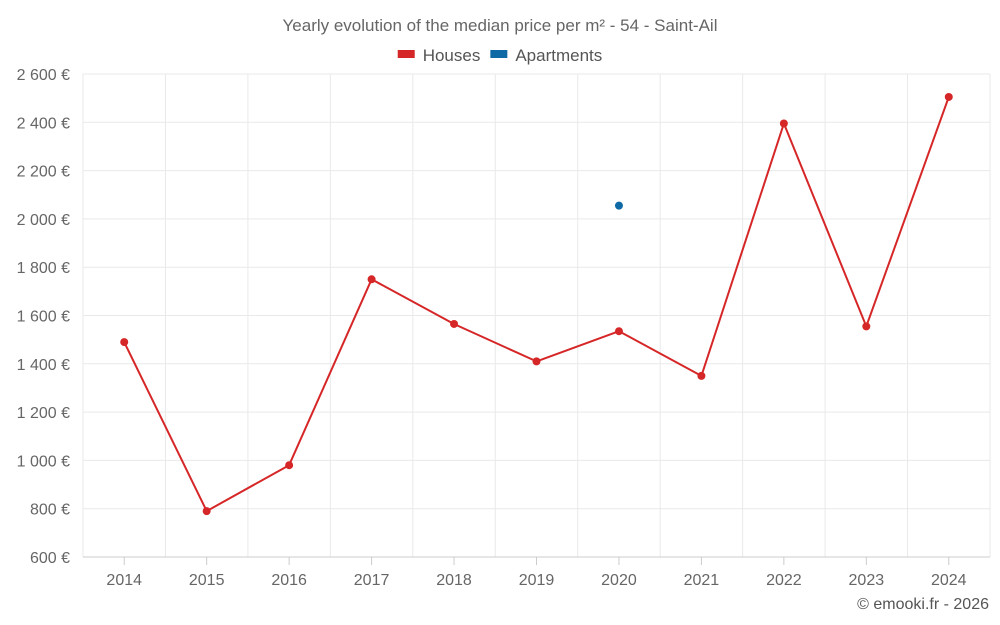 The height and width of the screenshot is (625, 1000). I want to click on y-tick-label: 1 200 €, so click(43, 413).